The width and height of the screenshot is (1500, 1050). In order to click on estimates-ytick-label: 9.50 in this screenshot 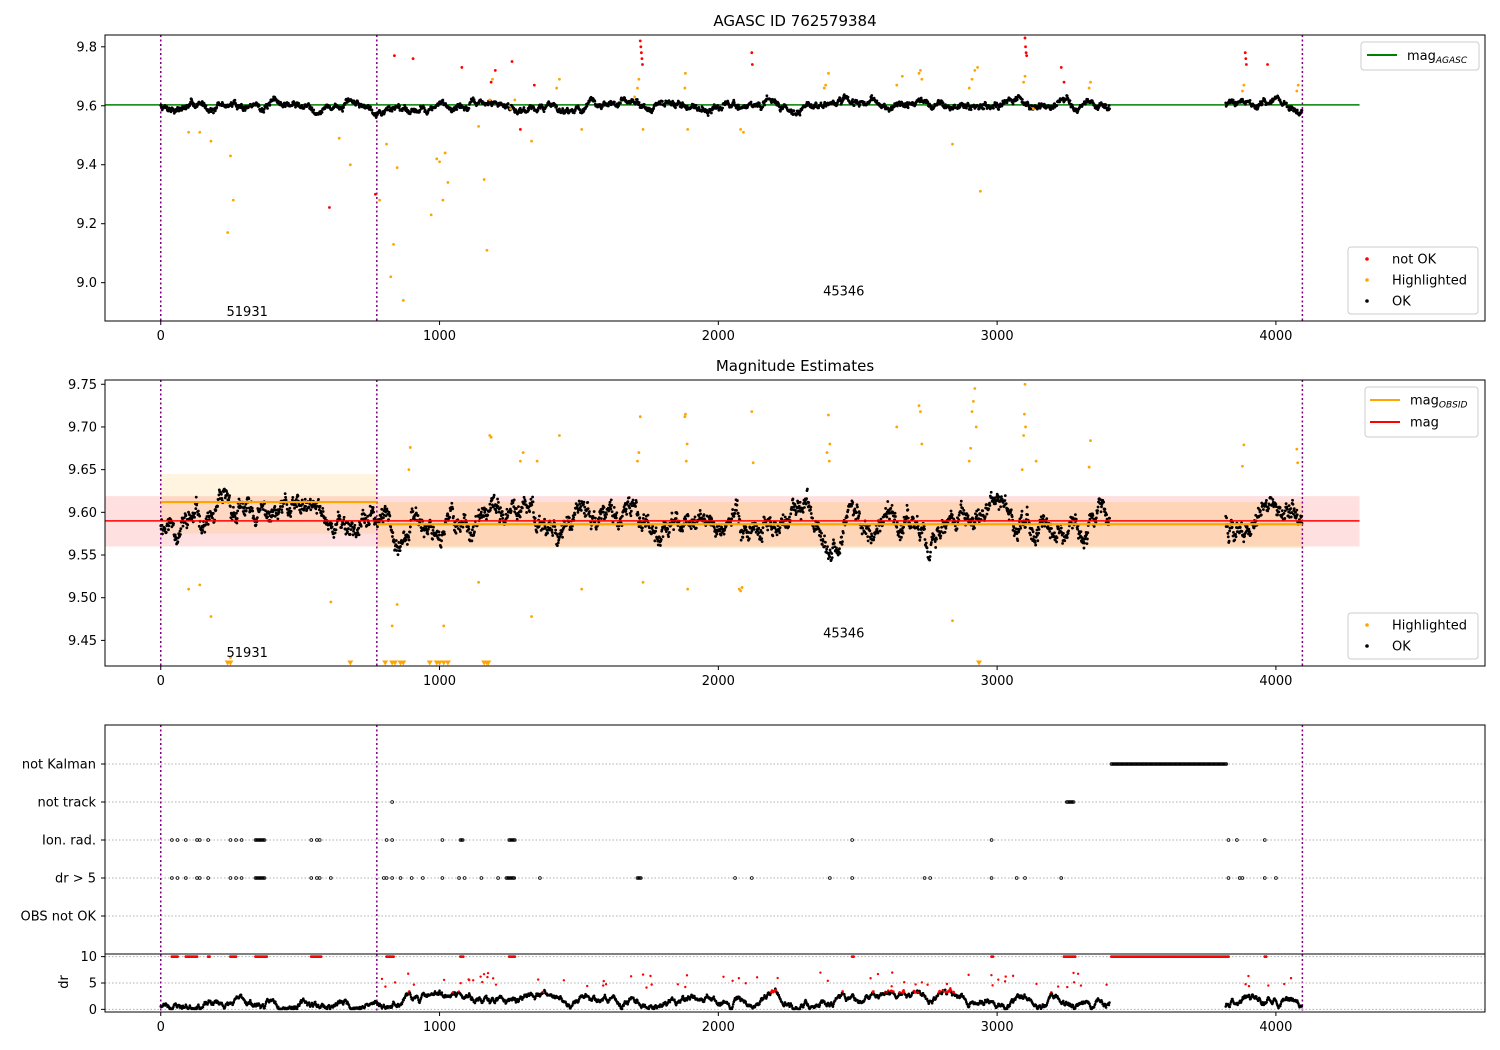, I will do `click(82, 598)`.